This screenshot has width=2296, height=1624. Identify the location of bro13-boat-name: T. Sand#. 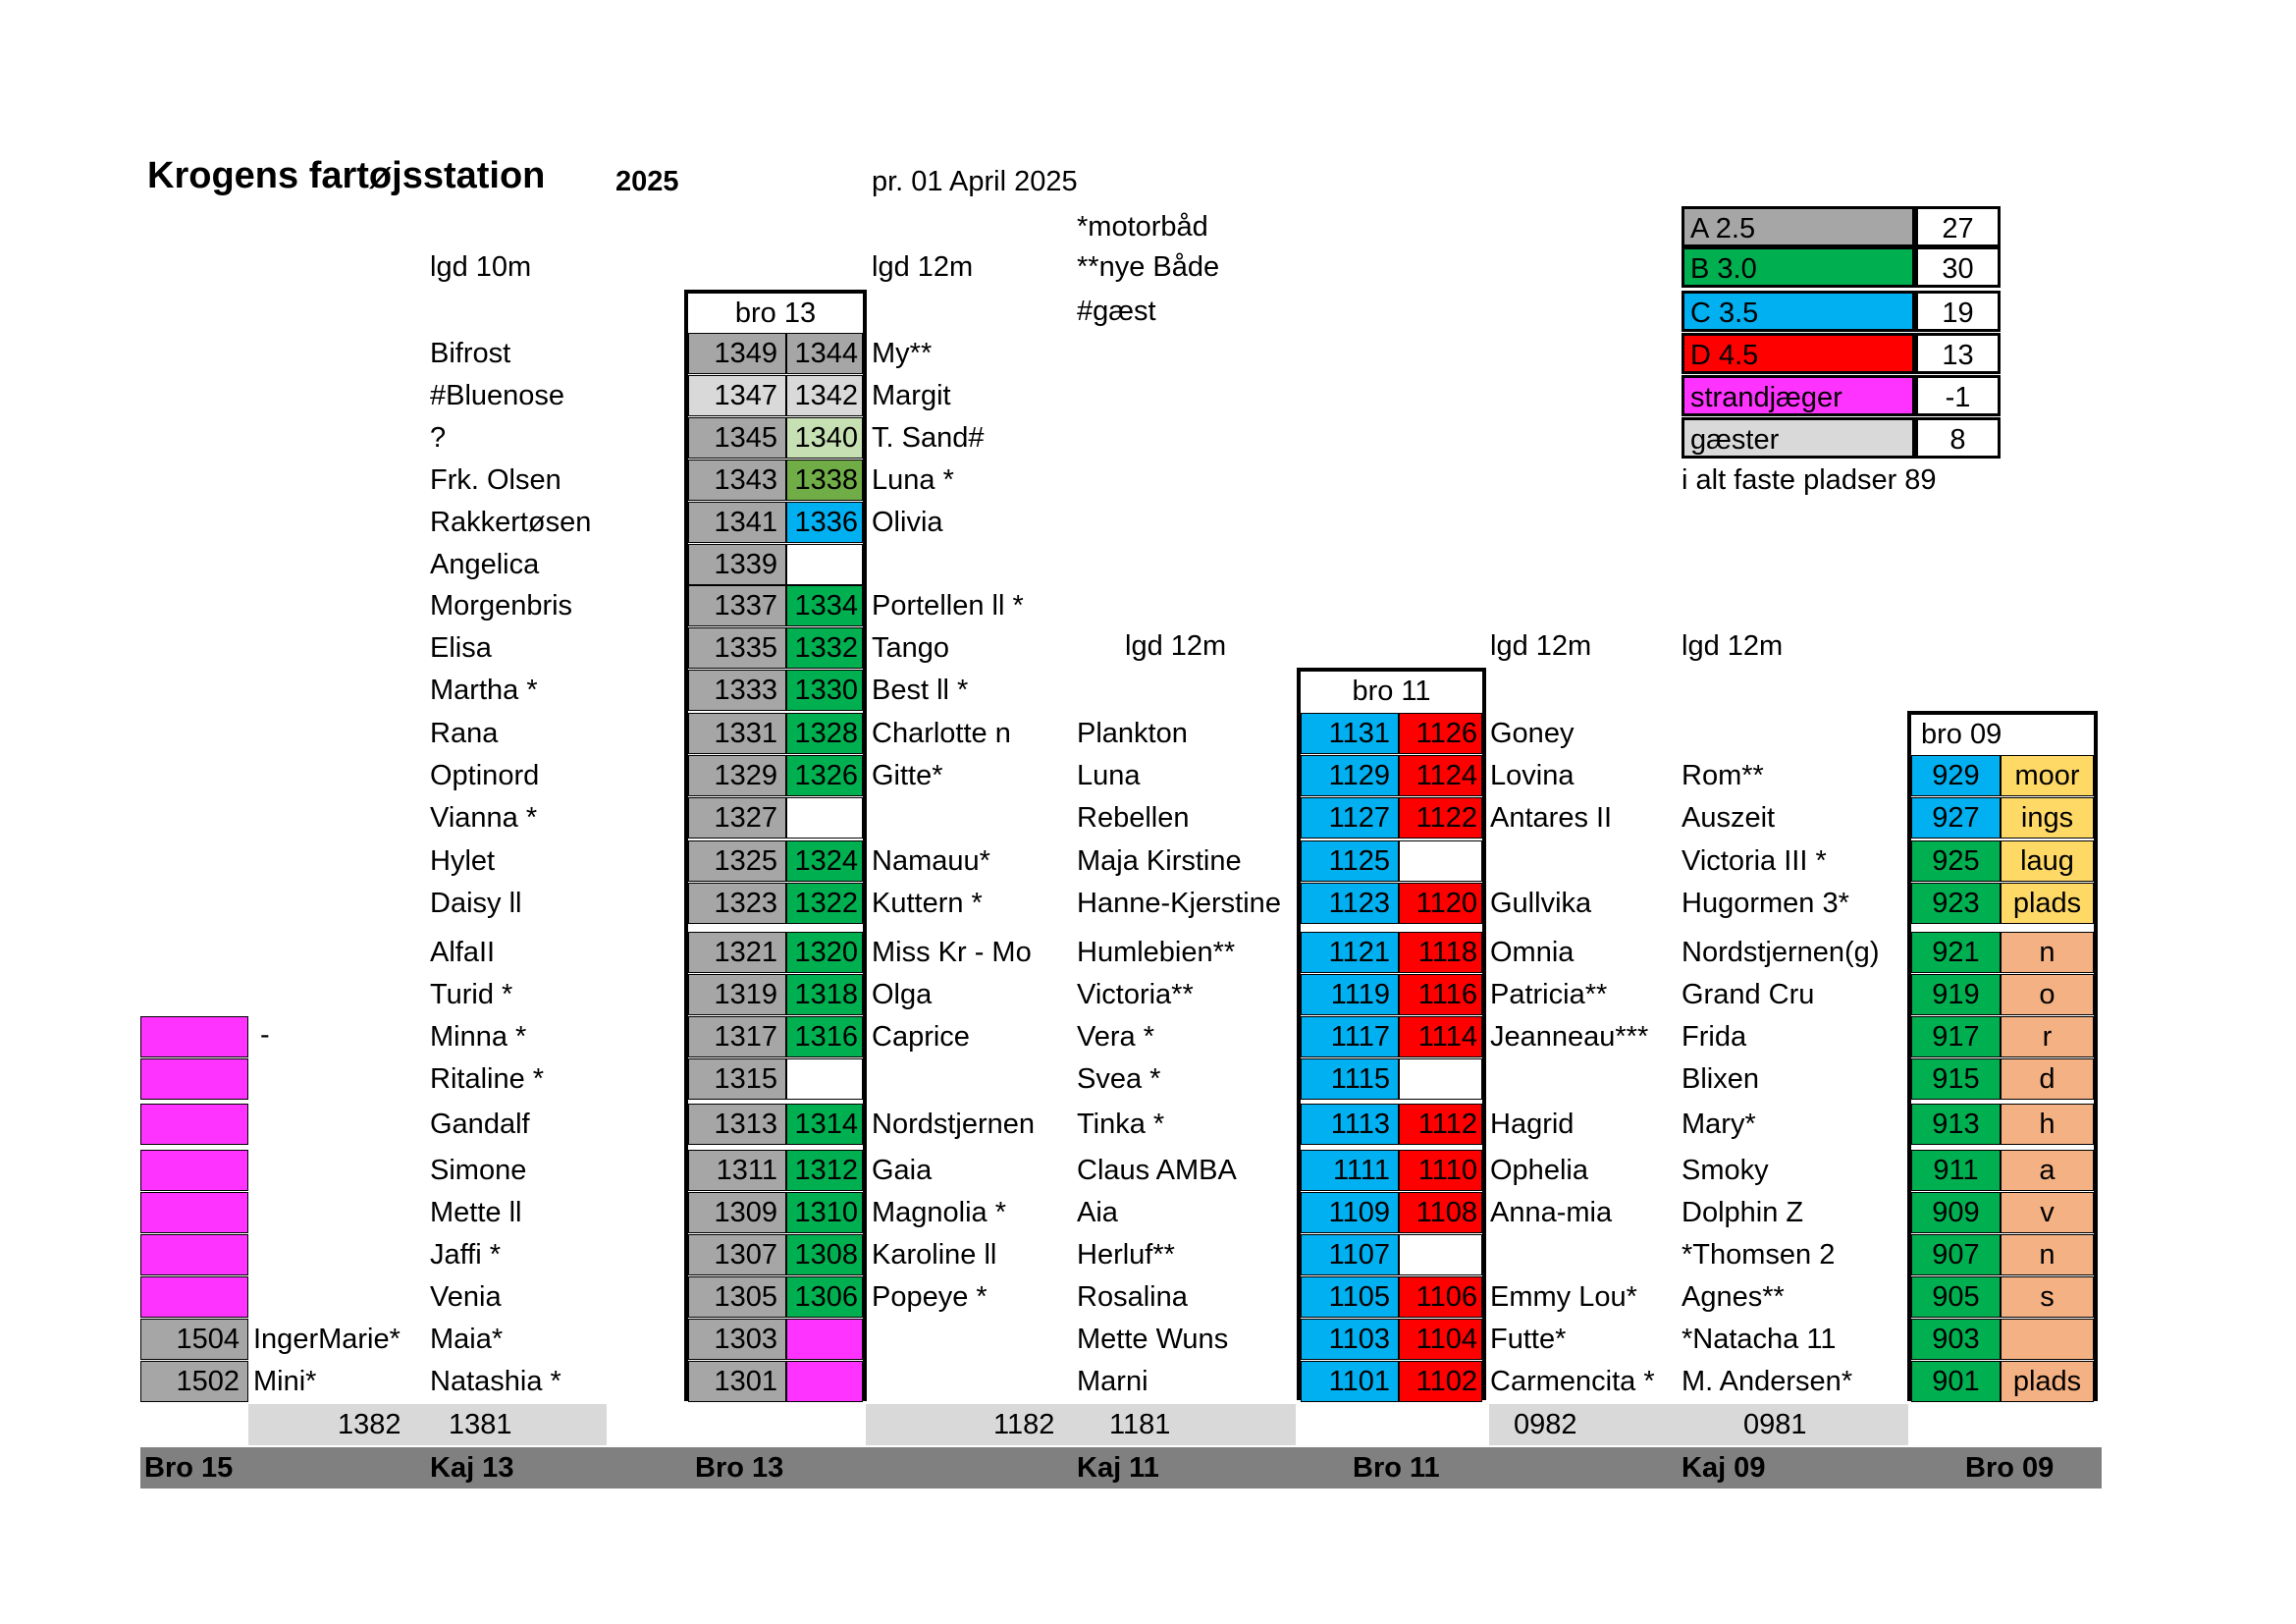
(928, 438).